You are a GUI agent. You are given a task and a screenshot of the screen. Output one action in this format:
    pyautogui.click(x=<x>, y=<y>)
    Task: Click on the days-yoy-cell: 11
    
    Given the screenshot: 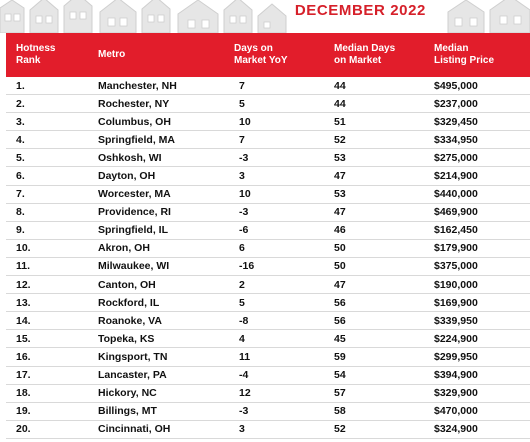 What is the action you would take?
    pyautogui.click(x=245, y=356)
    